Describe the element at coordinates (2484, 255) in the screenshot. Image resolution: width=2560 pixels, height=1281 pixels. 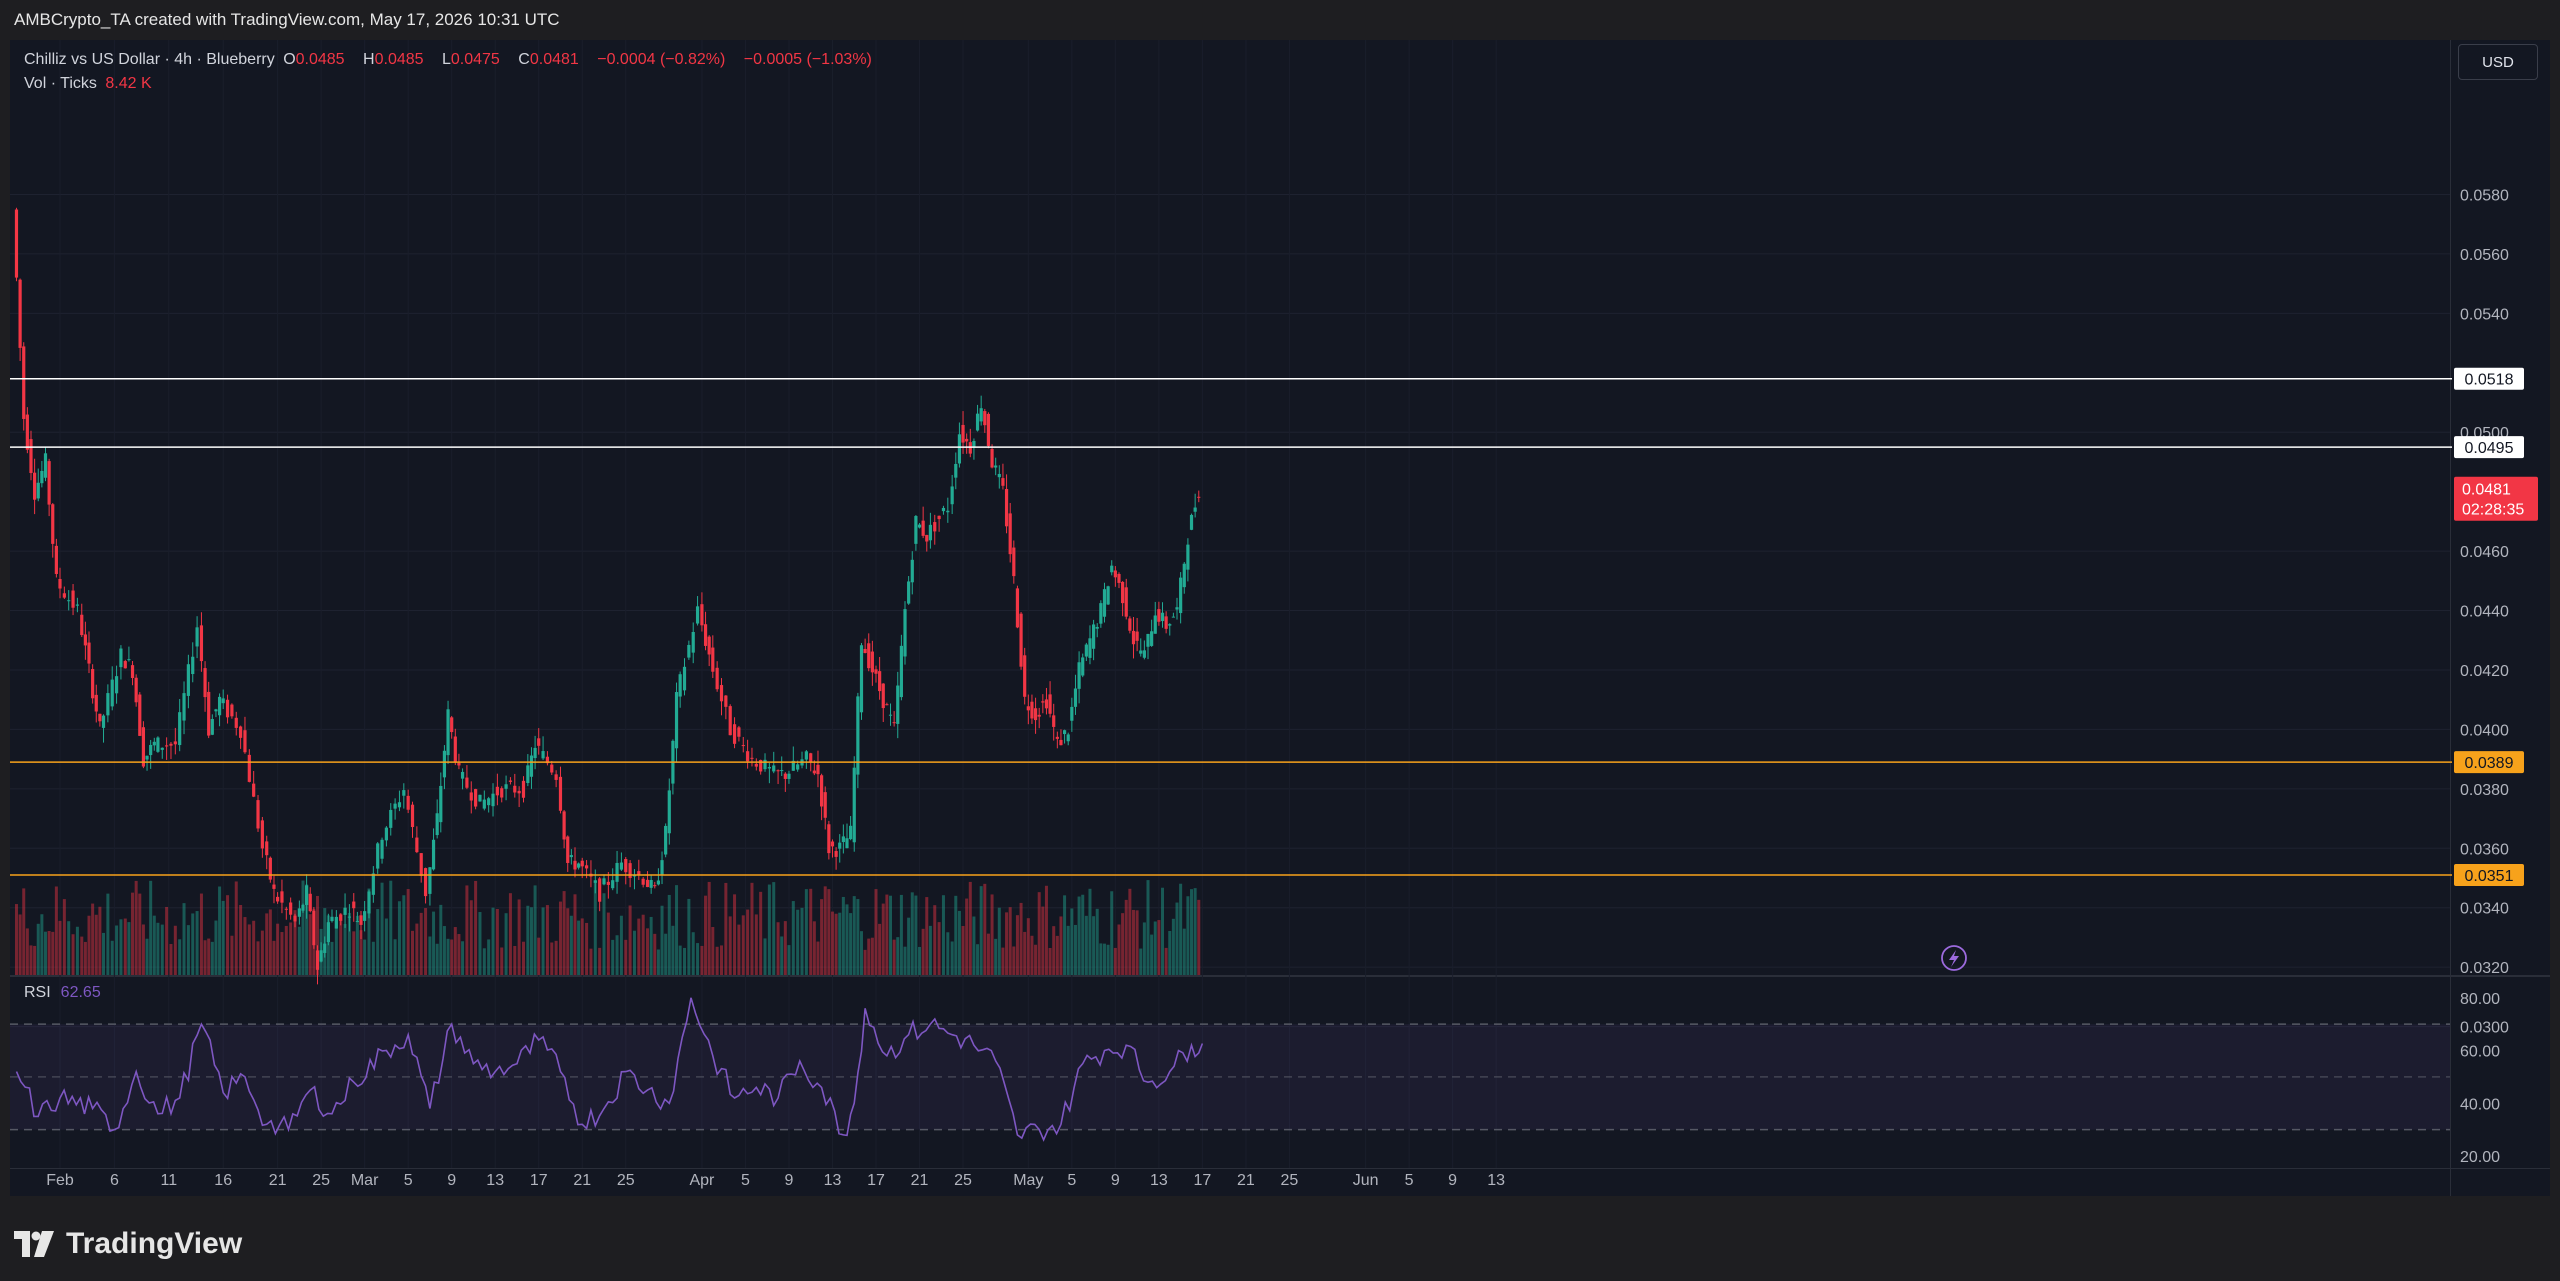
I see `price-tick-label: 0.0560` at that location.